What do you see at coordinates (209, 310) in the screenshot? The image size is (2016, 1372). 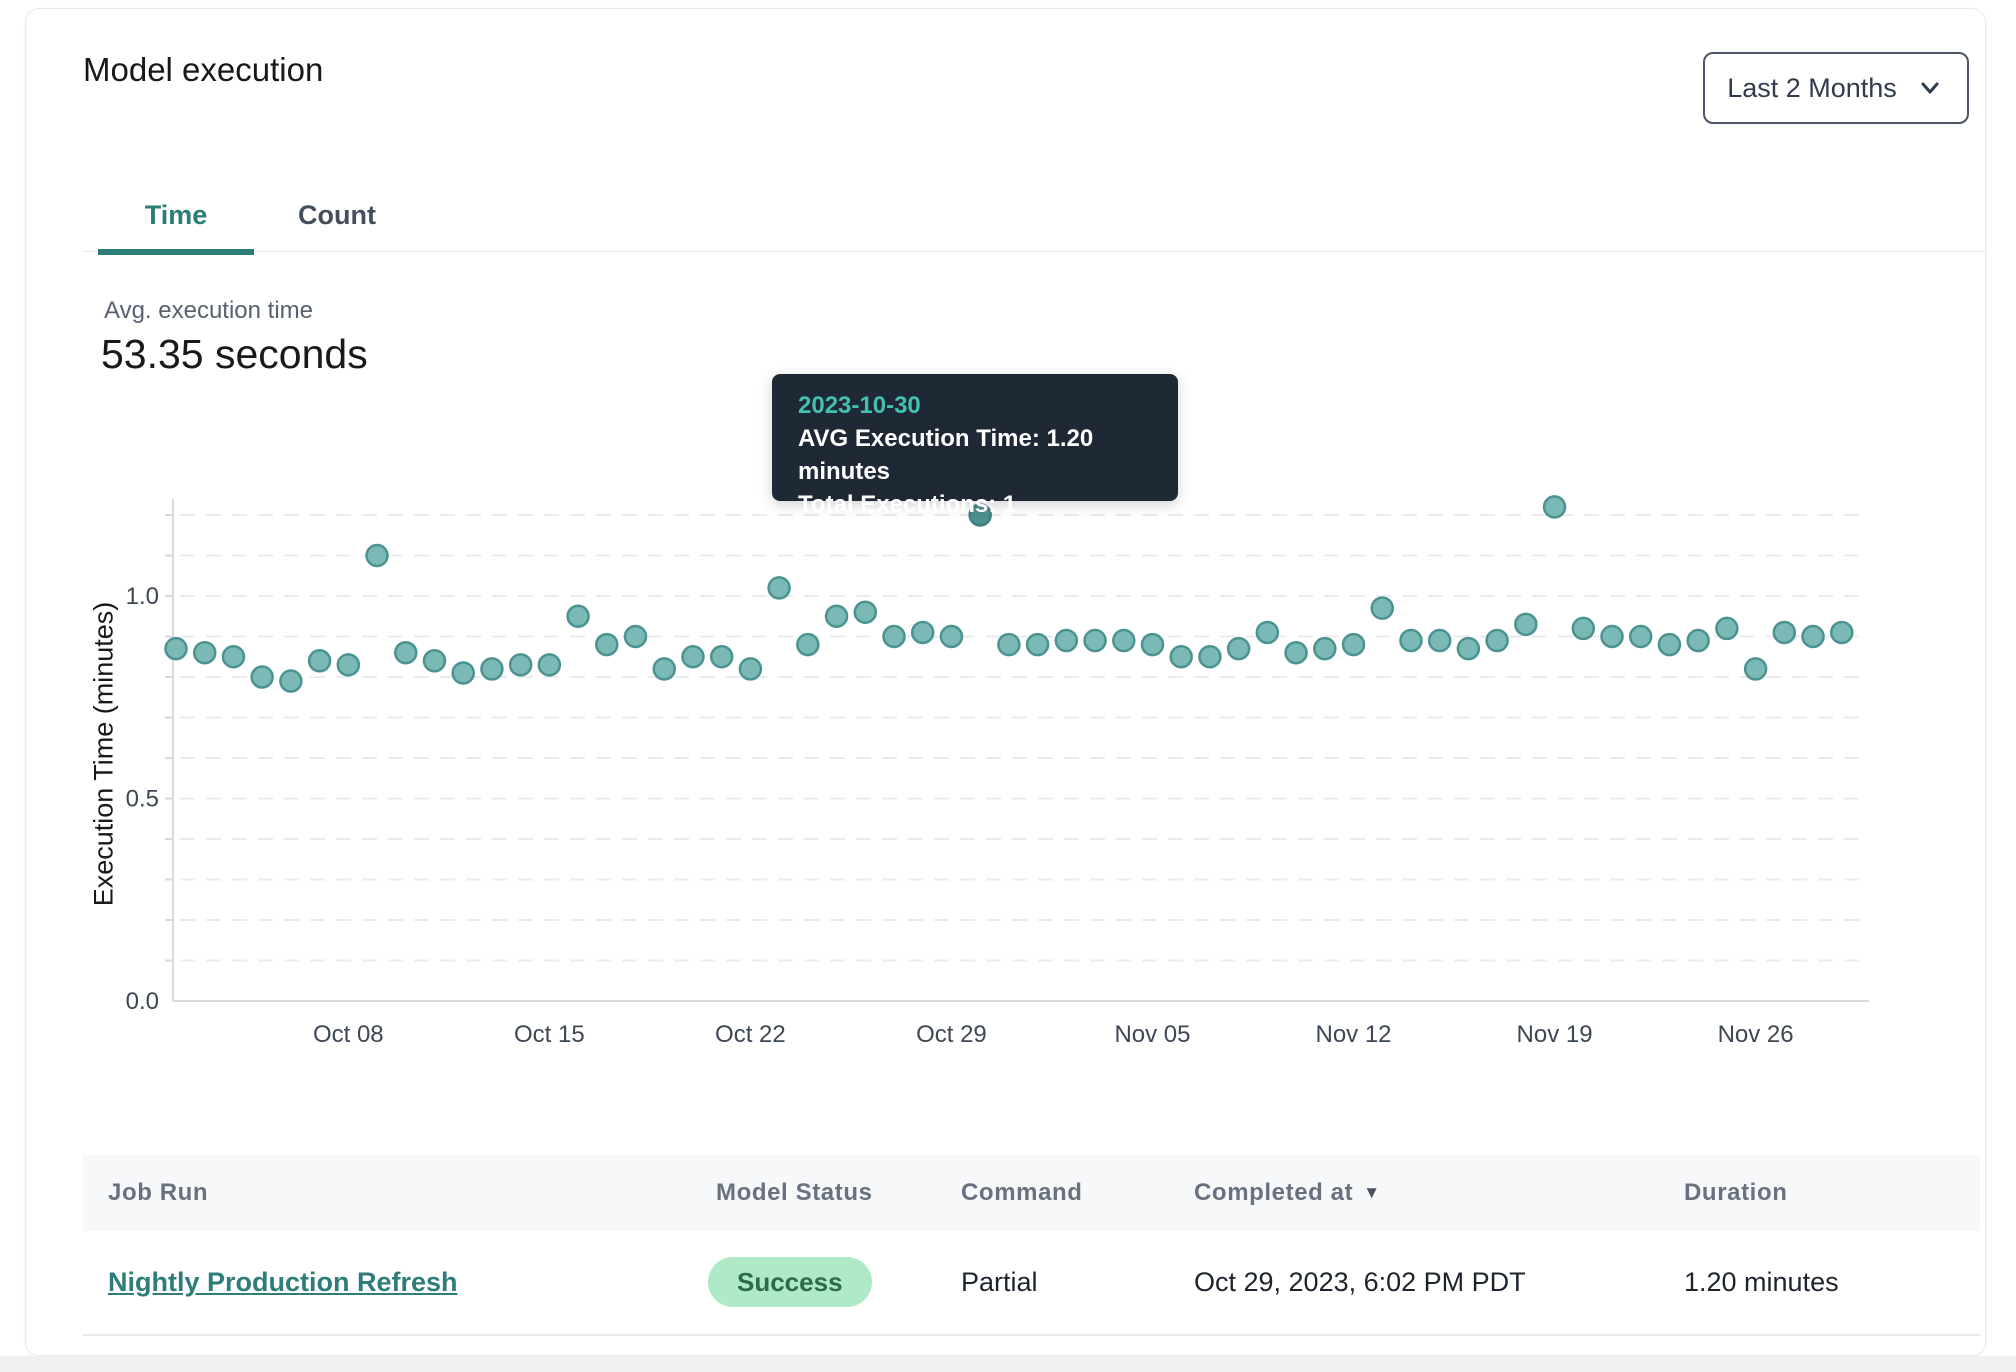 I see `kpi-label: Avg. execution time` at bounding box center [209, 310].